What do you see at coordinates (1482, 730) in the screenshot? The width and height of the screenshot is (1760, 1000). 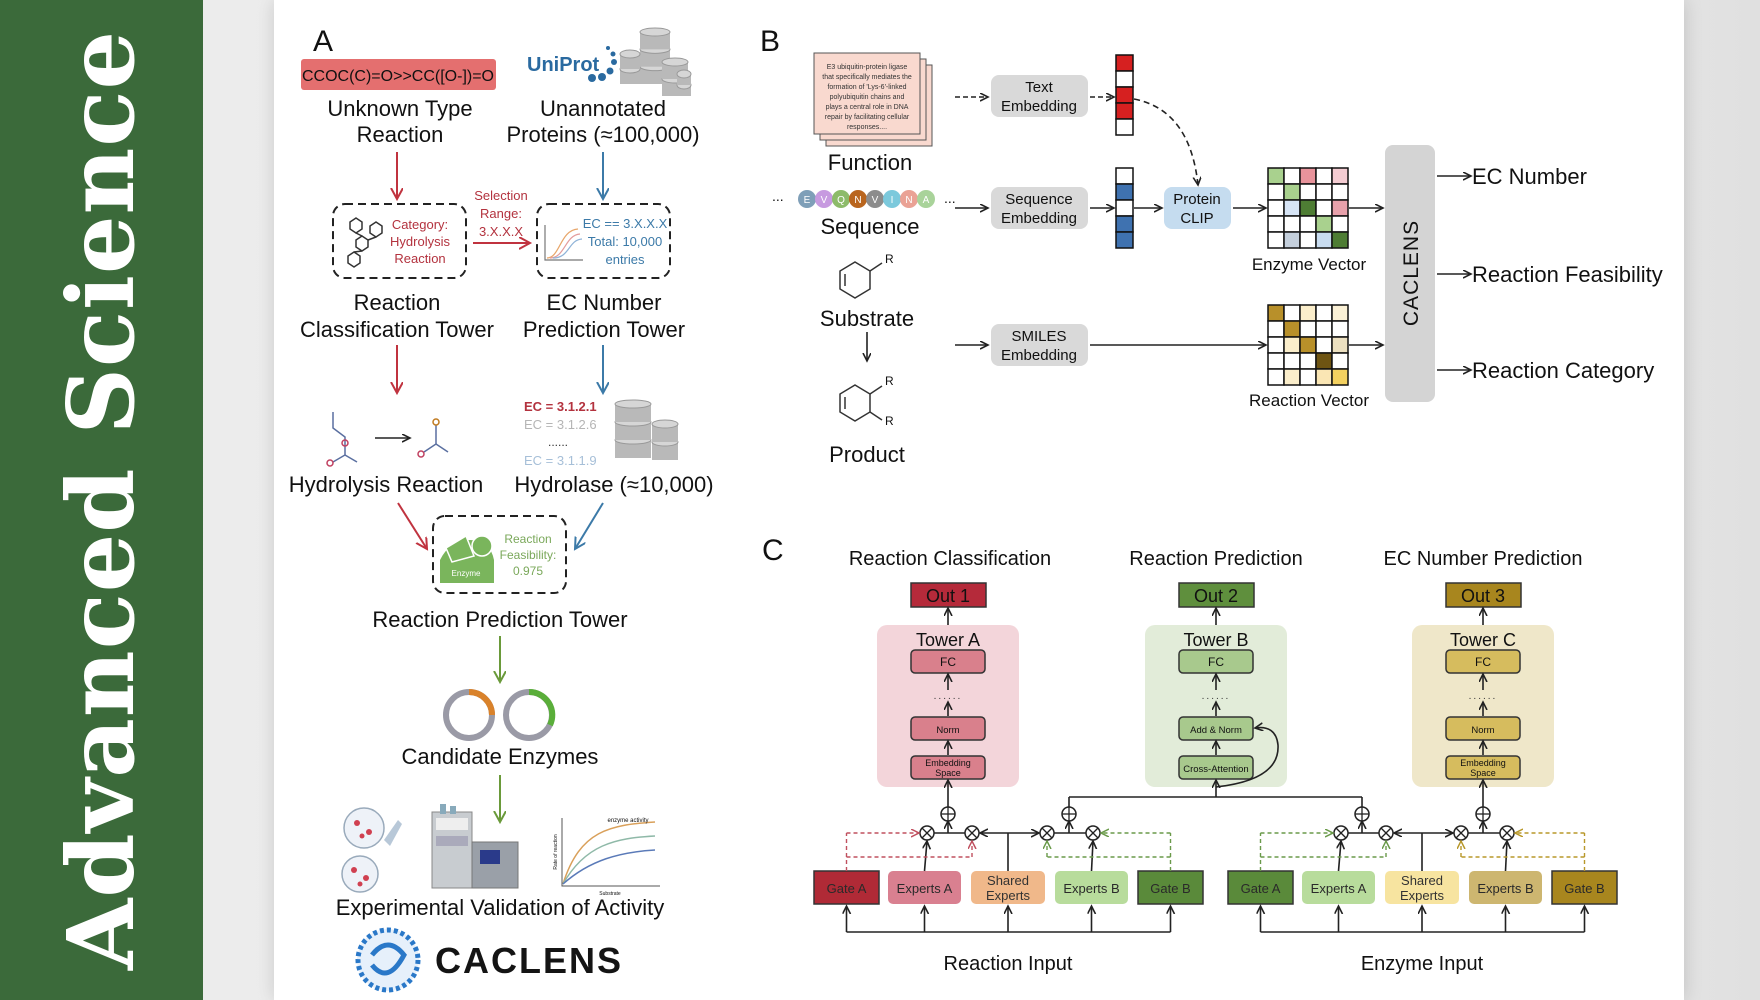 I see `tower-layer-label: Norm` at bounding box center [1482, 730].